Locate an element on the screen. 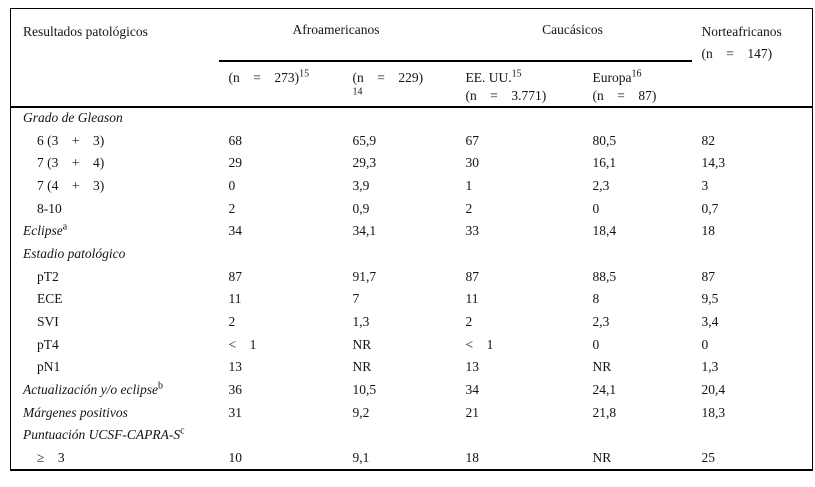  cell: 34,1 is located at coordinates (364, 231).